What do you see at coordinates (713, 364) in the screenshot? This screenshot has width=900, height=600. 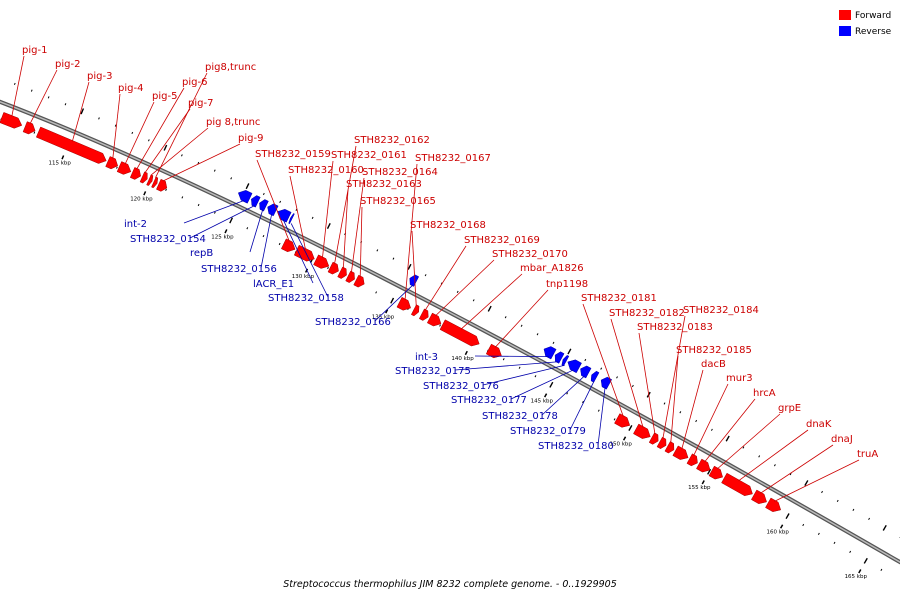 I see `gene-label: dacB` at bounding box center [713, 364].